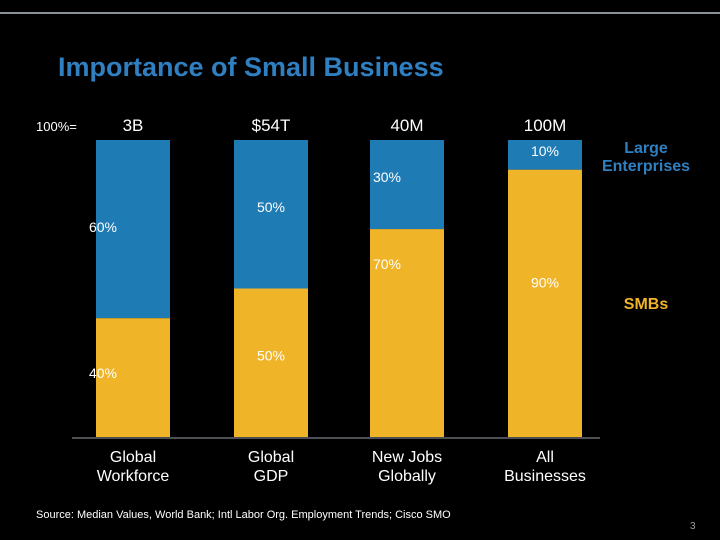 The height and width of the screenshot is (540, 720). I want to click on legend-smbs: SMBs, so click(646, 304).